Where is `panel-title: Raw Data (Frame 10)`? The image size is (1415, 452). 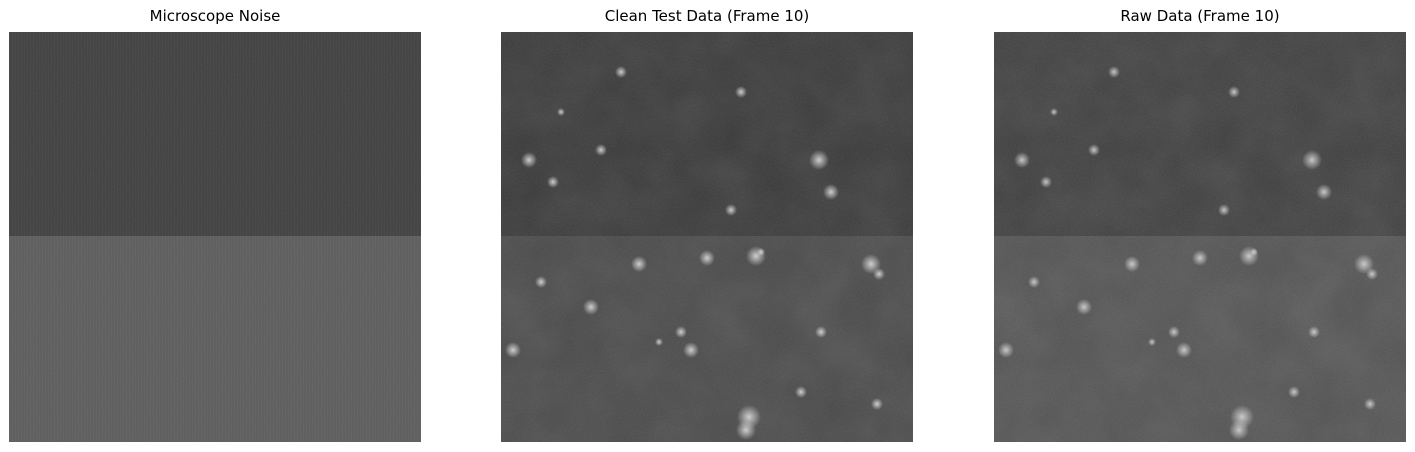 panel-title: Raw Data (Frame 10) is located at coordinates (1200, 16).